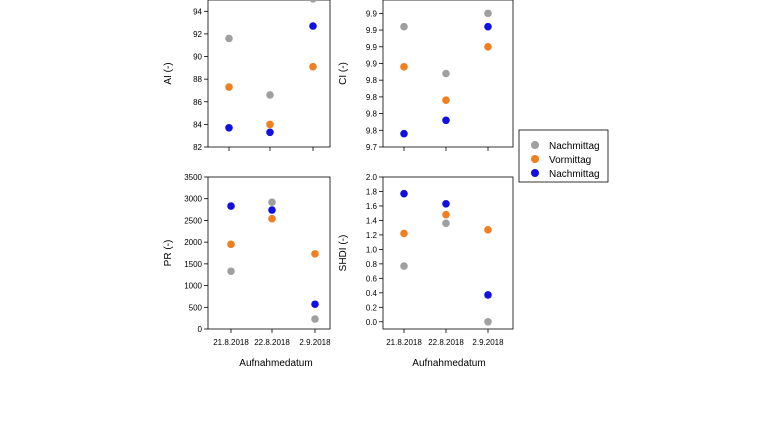  Describe the element at coordinates (193, 177) in the screenshot. I see `y-tick-label: 3500` at that location.